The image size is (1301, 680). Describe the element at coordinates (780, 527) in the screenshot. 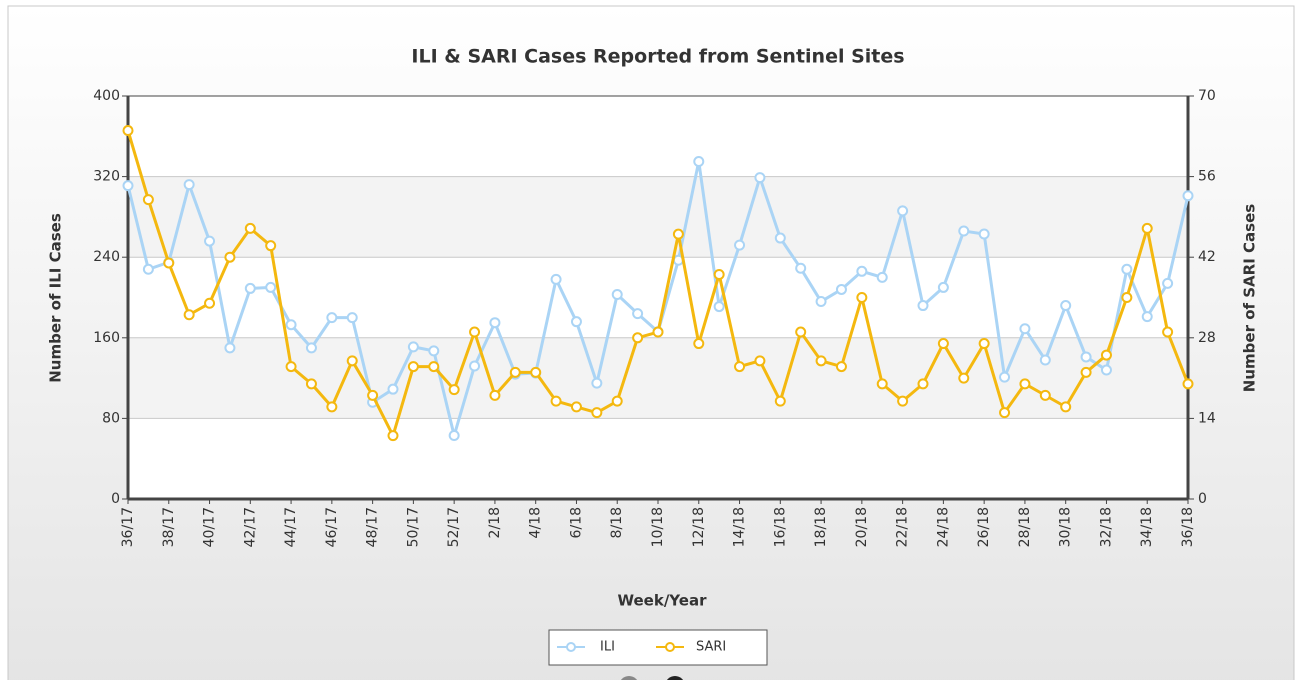

I see `x-tick-label: 16/18` at that location.